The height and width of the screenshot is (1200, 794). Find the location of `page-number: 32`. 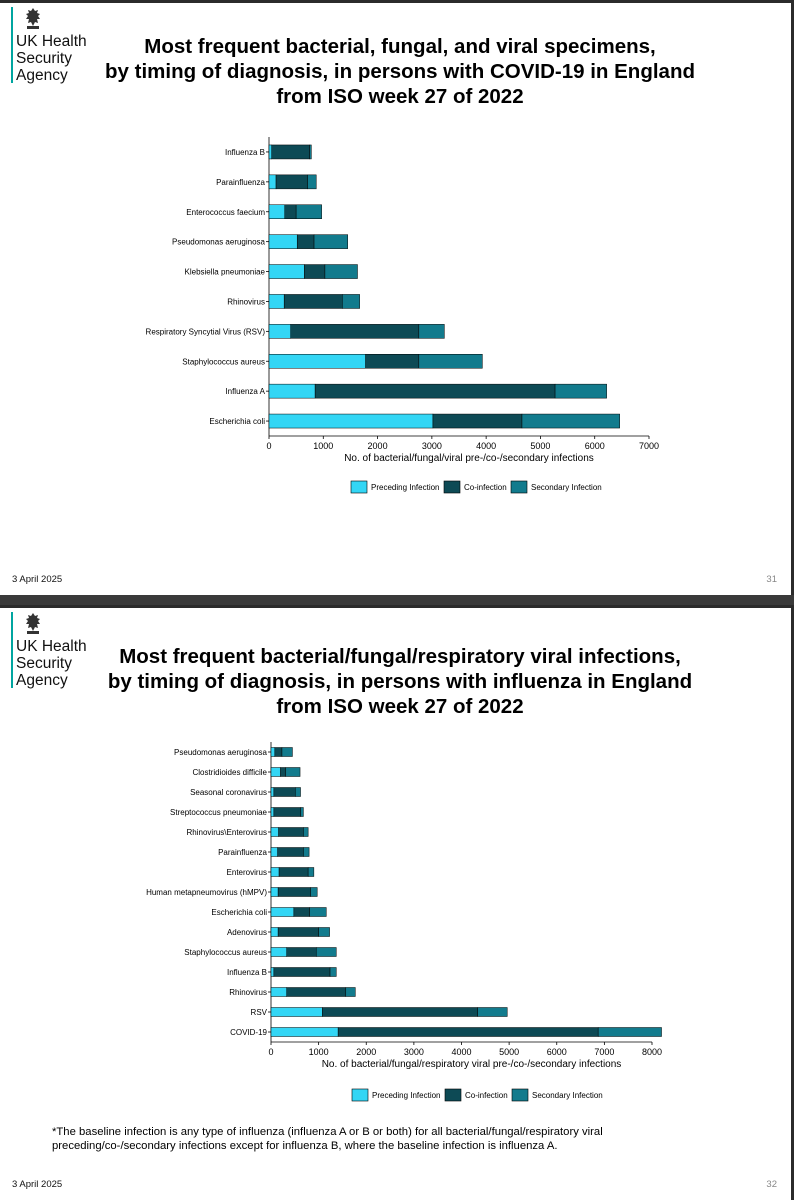

page-number: 32 is located at coordinates (771, 1184).